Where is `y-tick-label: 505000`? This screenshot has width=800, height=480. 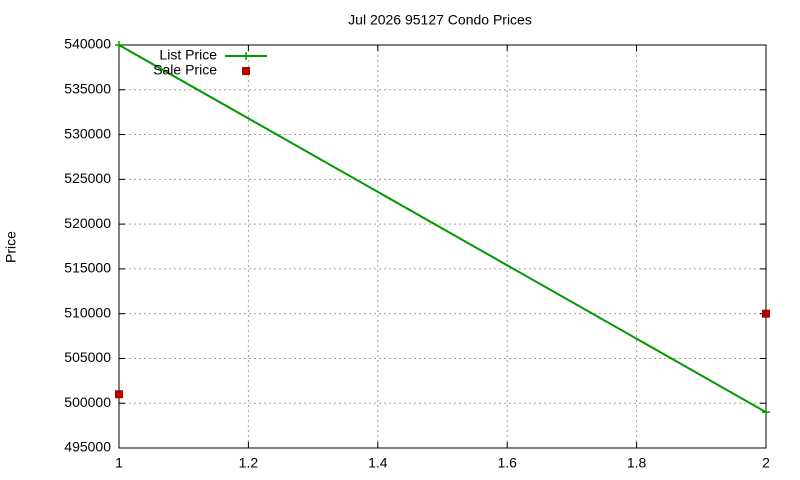 y-tick-label: 505000 is located at coordinates (87, 357).